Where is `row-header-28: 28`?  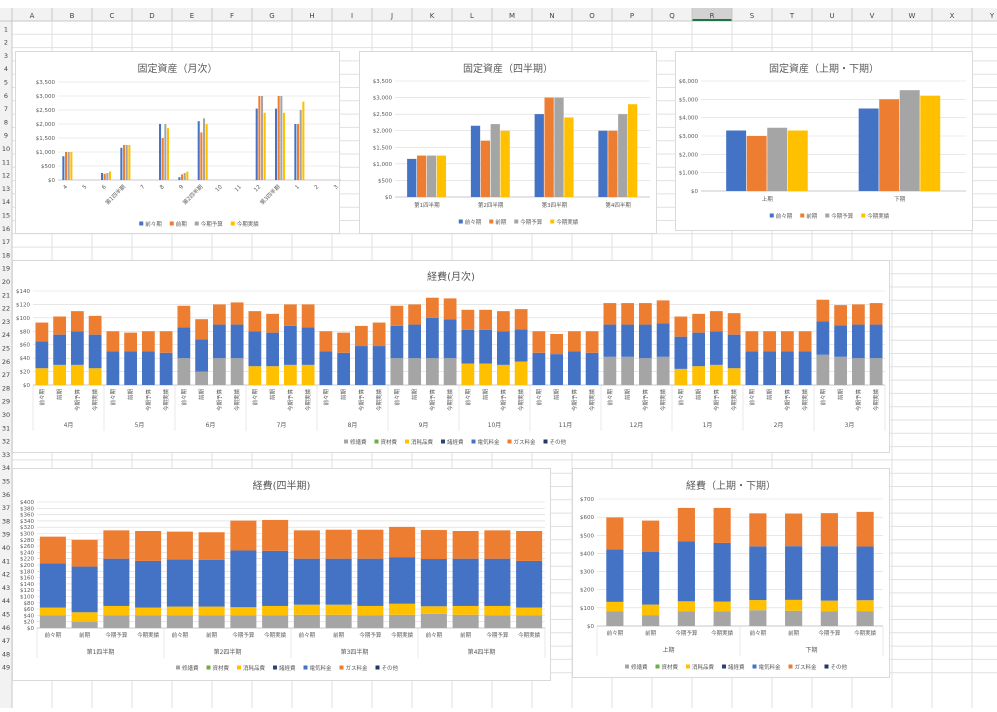 row-header-28: 28 is located at coordinates (6, 388).